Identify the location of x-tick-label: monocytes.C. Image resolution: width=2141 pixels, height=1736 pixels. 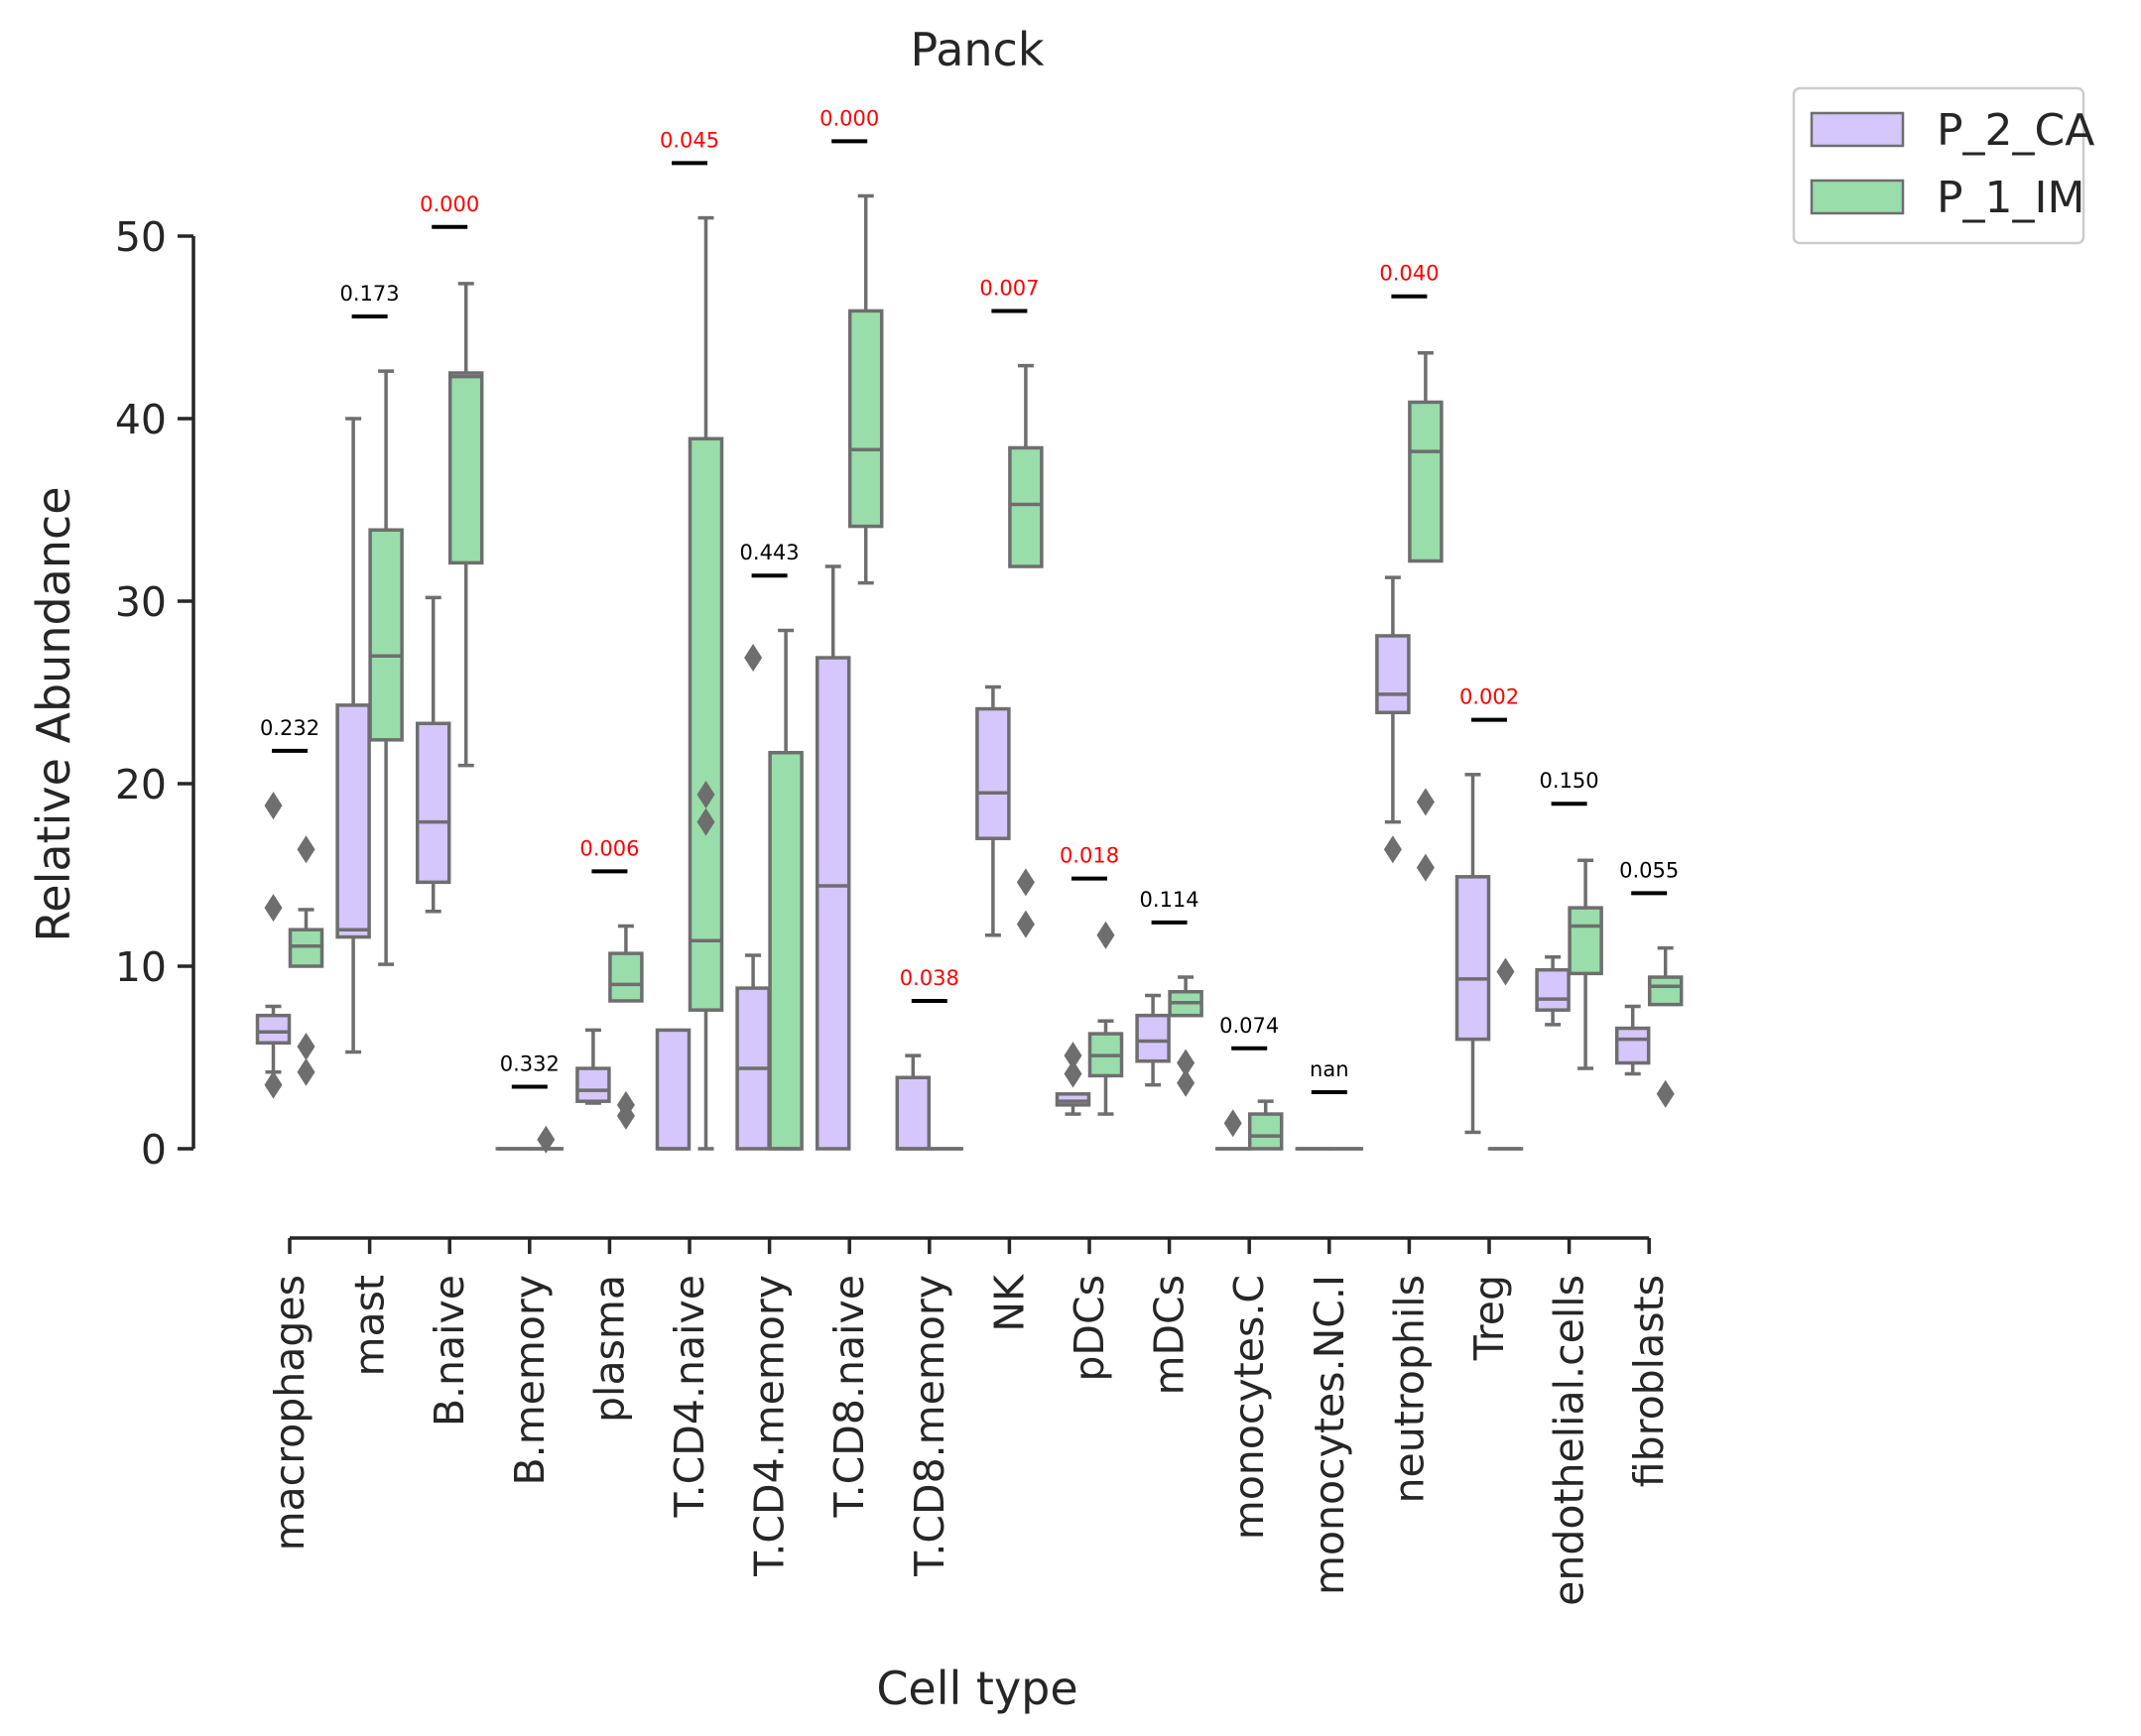
(1249, 1407).